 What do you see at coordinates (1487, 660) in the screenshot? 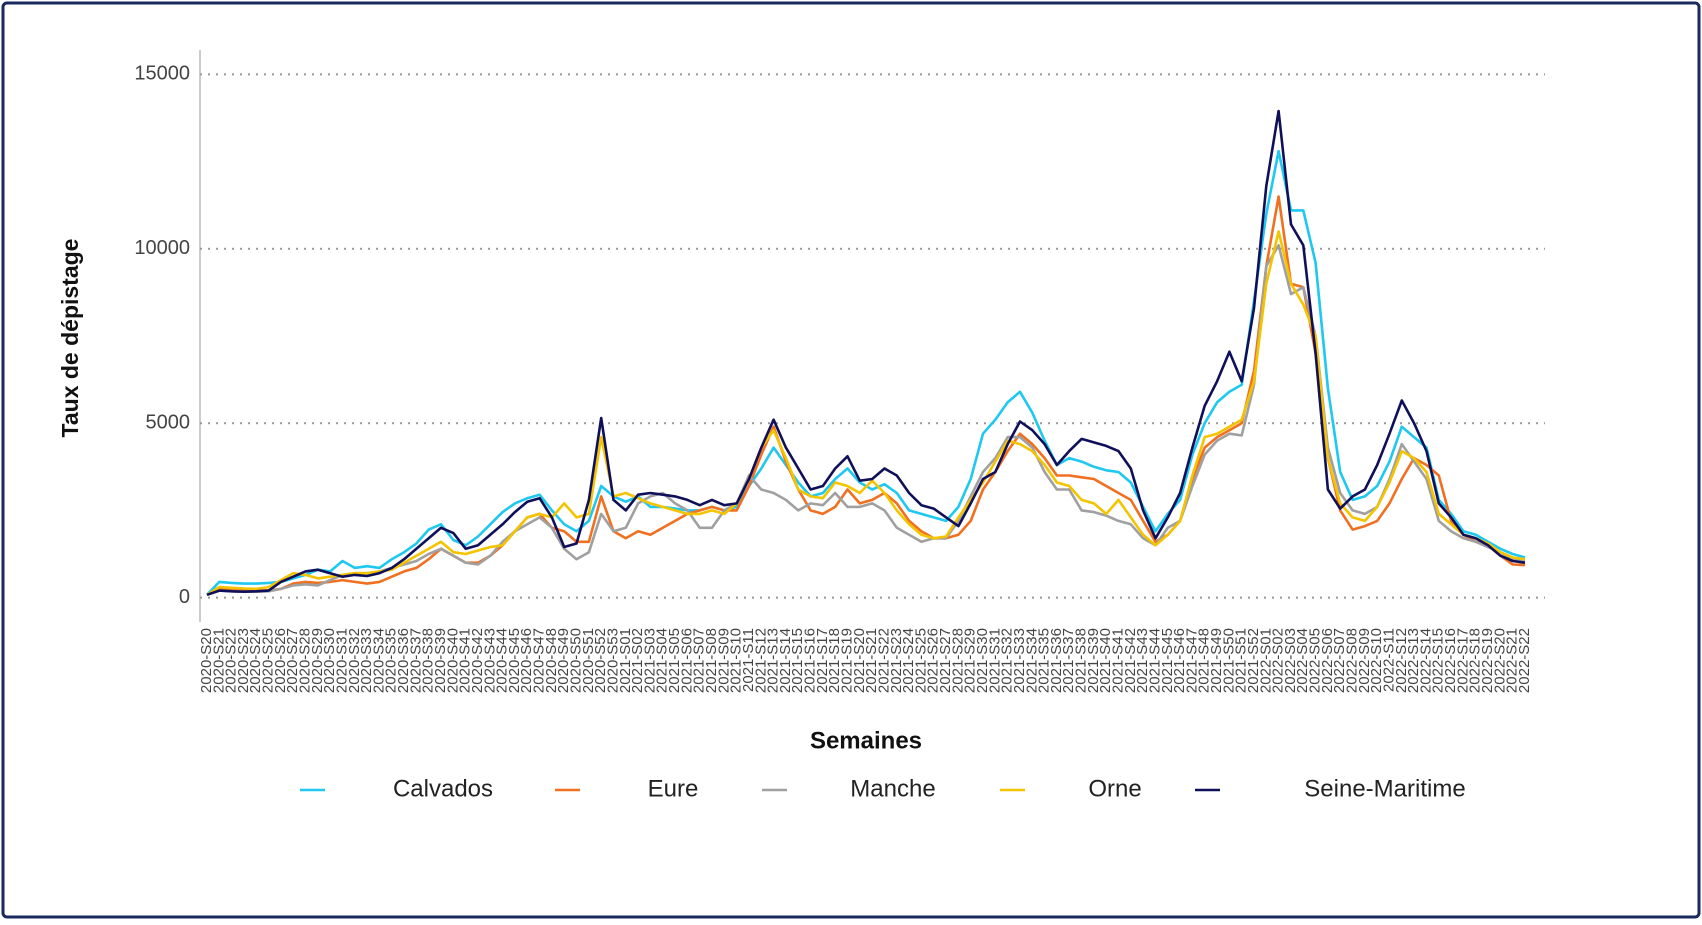
I see `x-tick-label: 2022-S19` at bounding box center [1487, 660].